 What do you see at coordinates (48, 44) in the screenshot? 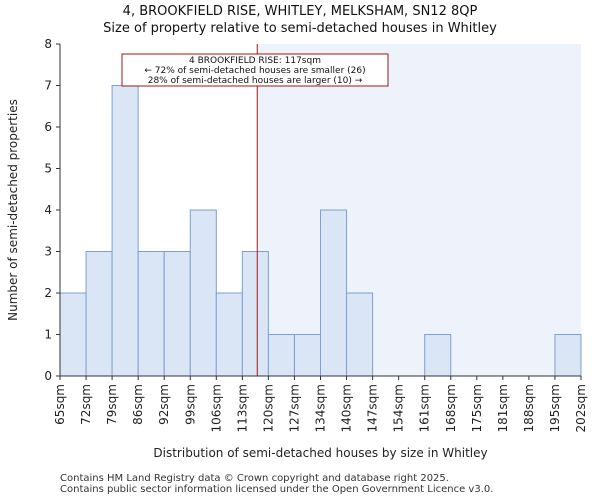
I see `y-tick-label: 8` at bounding box center [48, 44].